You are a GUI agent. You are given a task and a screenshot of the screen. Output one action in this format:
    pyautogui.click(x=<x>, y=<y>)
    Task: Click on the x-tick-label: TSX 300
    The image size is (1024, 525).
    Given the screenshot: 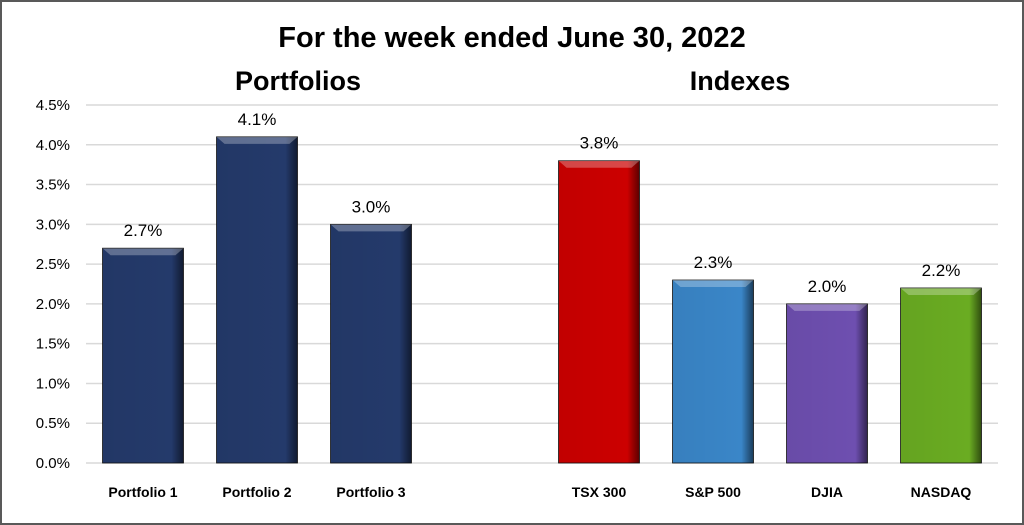 What is the action you would take?
    pyautogui.click(x=599, y=492)
    